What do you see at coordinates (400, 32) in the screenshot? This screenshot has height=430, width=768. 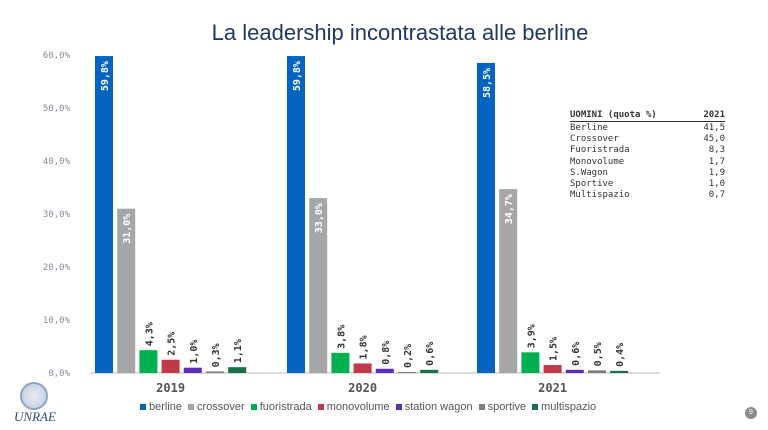 I see `chart-title: La leadership incontrastata alle berline` at bounding box center [400, 32].